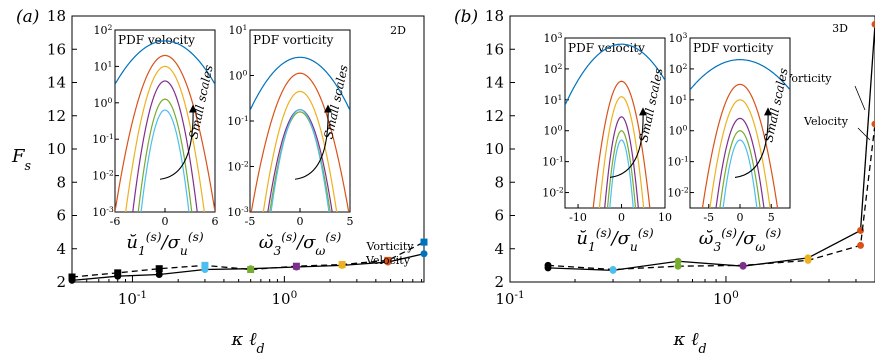 The width and height of the screenshot is (875, 355). Describe the element at coordinates (678, 38) in the screenshot. I see `inset-y-tick-label: 10³` at that location.